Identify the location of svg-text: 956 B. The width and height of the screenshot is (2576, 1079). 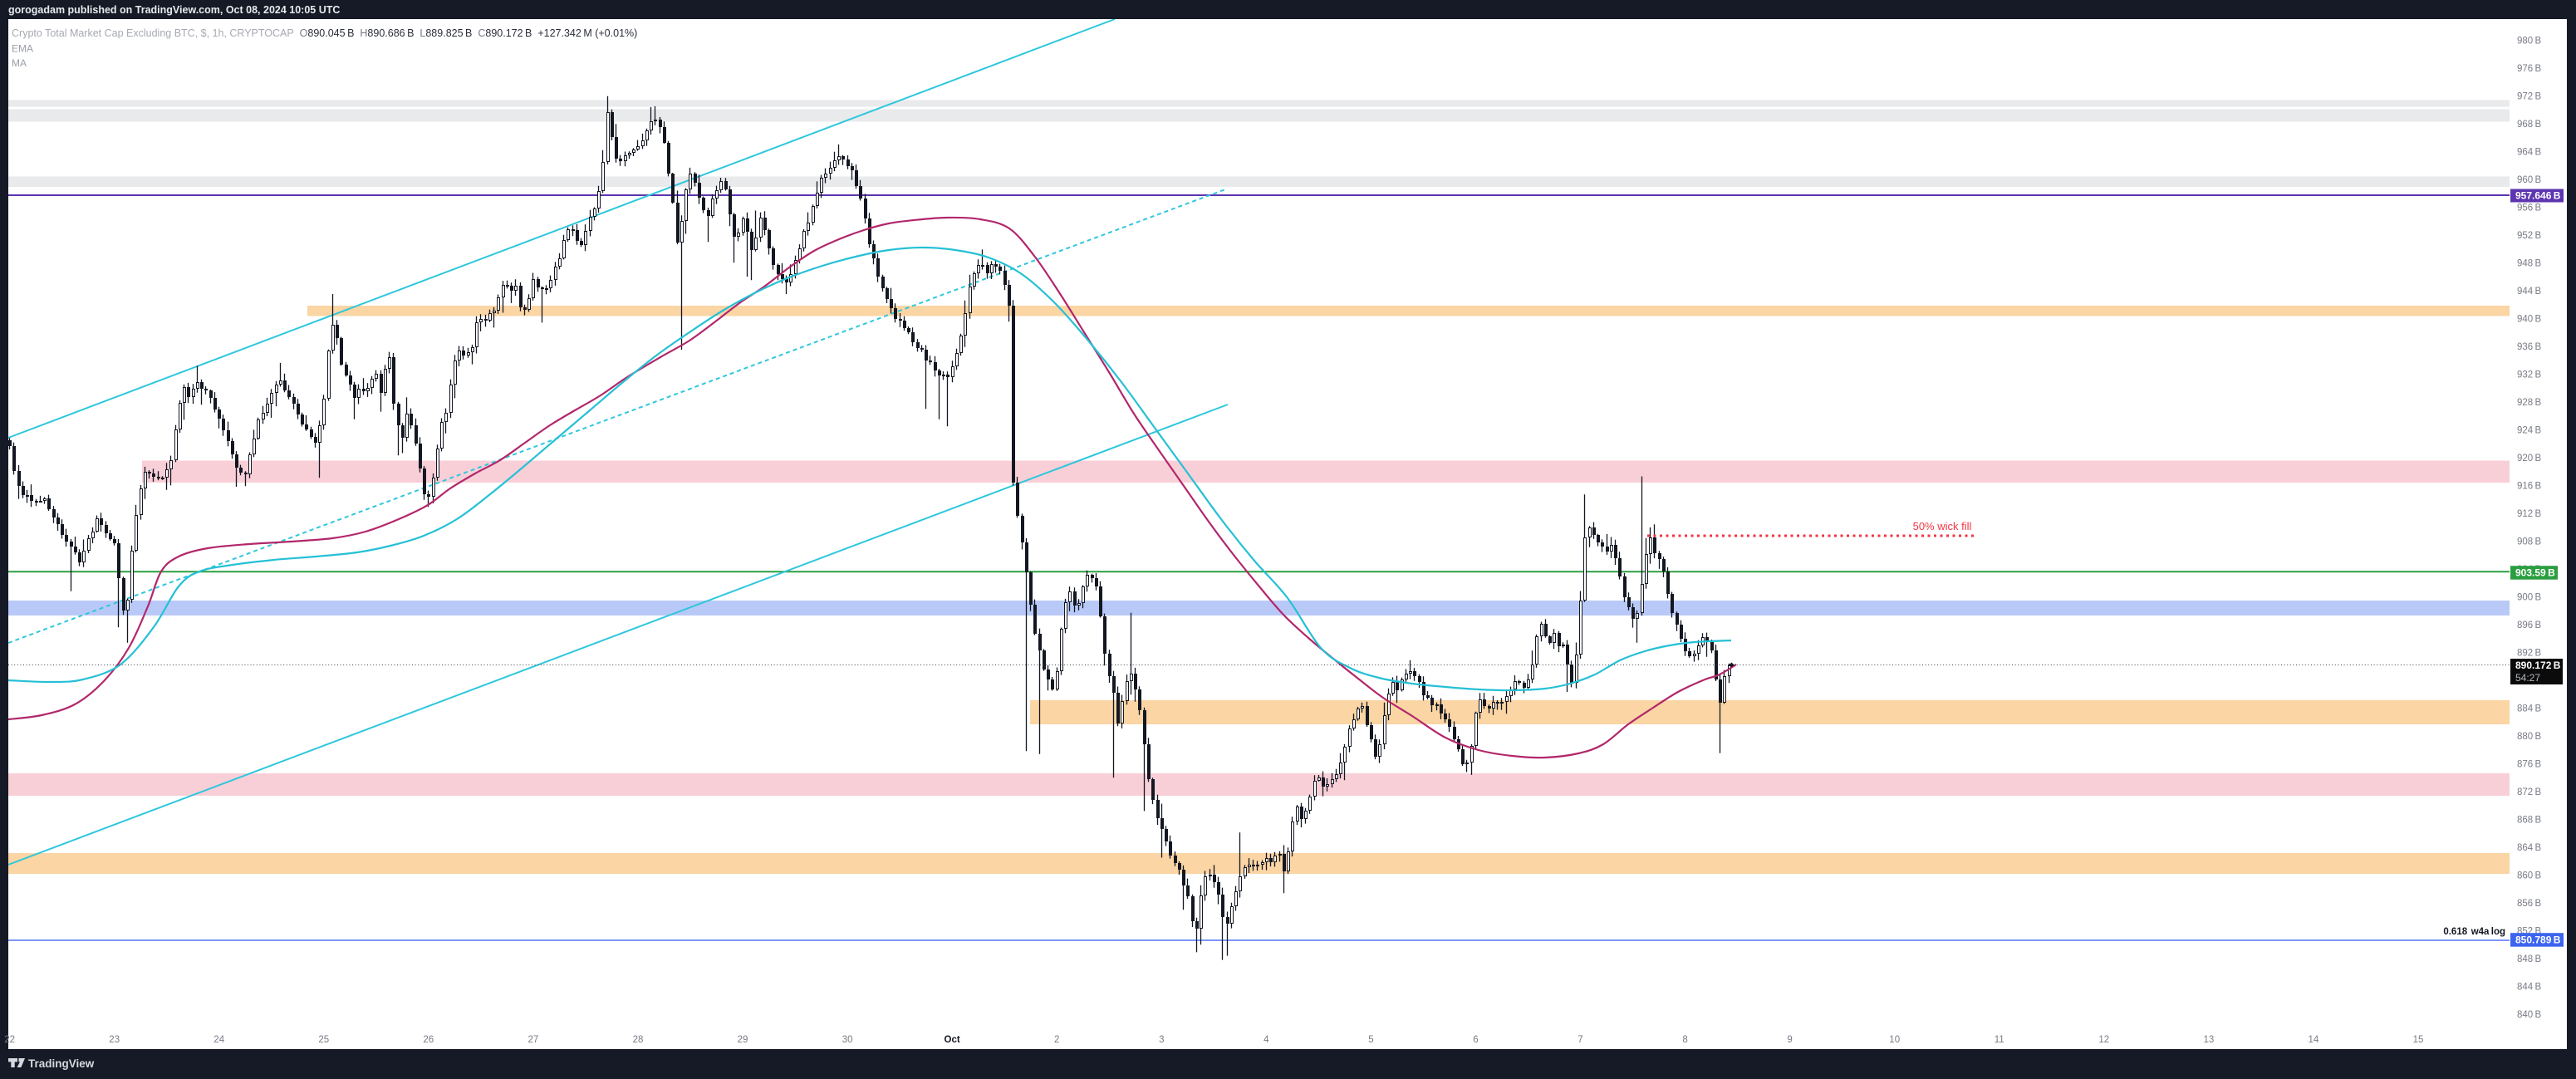
(2529, 208).